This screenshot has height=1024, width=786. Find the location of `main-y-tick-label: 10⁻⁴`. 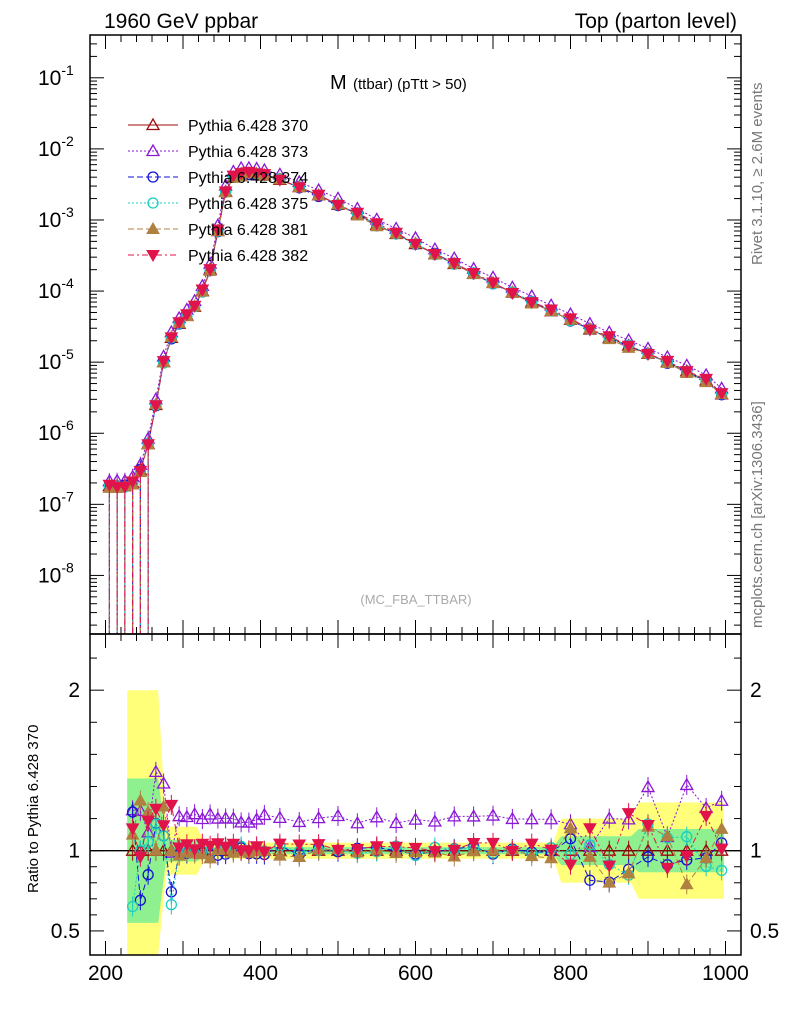

main-y-tick-label: 10⁻⁴ is located at coordinates (56, 289).